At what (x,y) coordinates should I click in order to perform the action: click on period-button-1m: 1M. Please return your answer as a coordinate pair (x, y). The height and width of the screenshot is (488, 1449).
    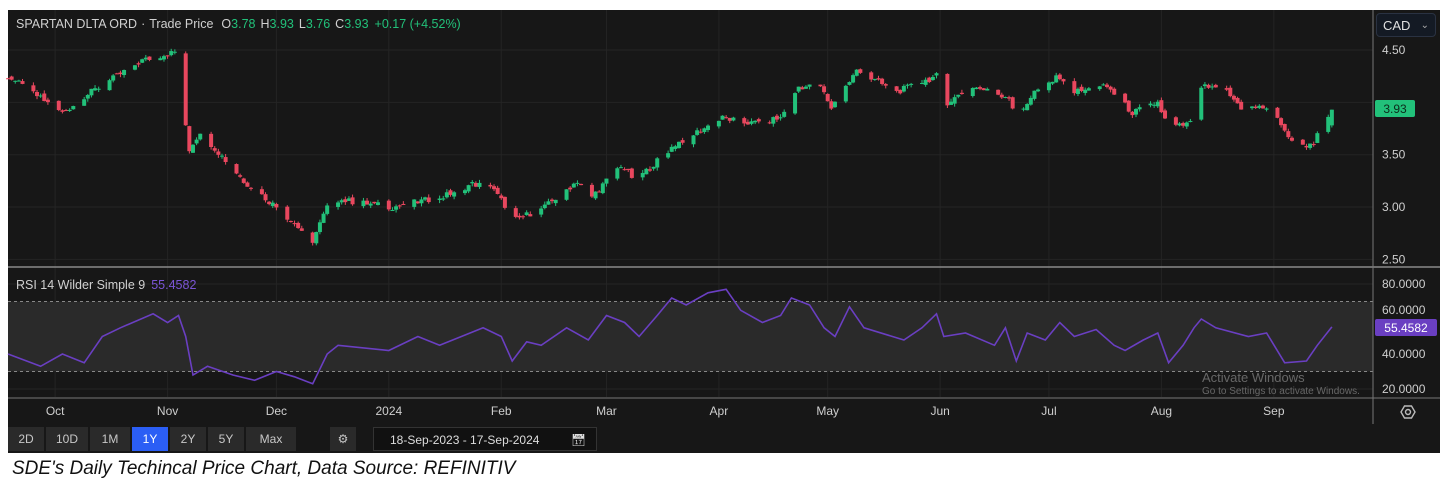
    Looking at the image, I should click on (110, 439).